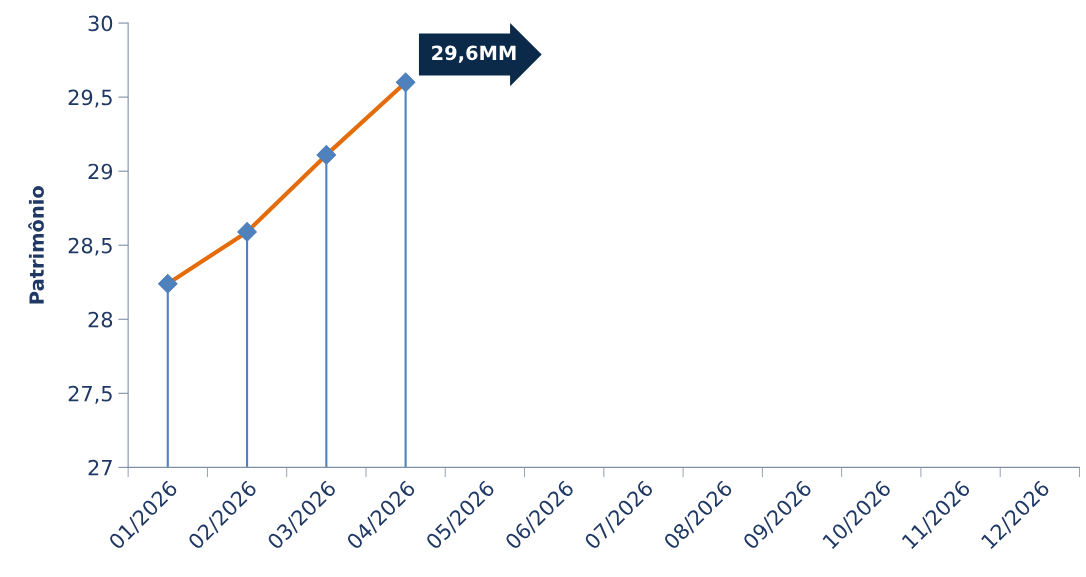 The image size is (1086, 577). What do you see at coordinates (100, 23) in the screenshot?
I see `y-tick-label: 30` at bounding box center [100, 23].